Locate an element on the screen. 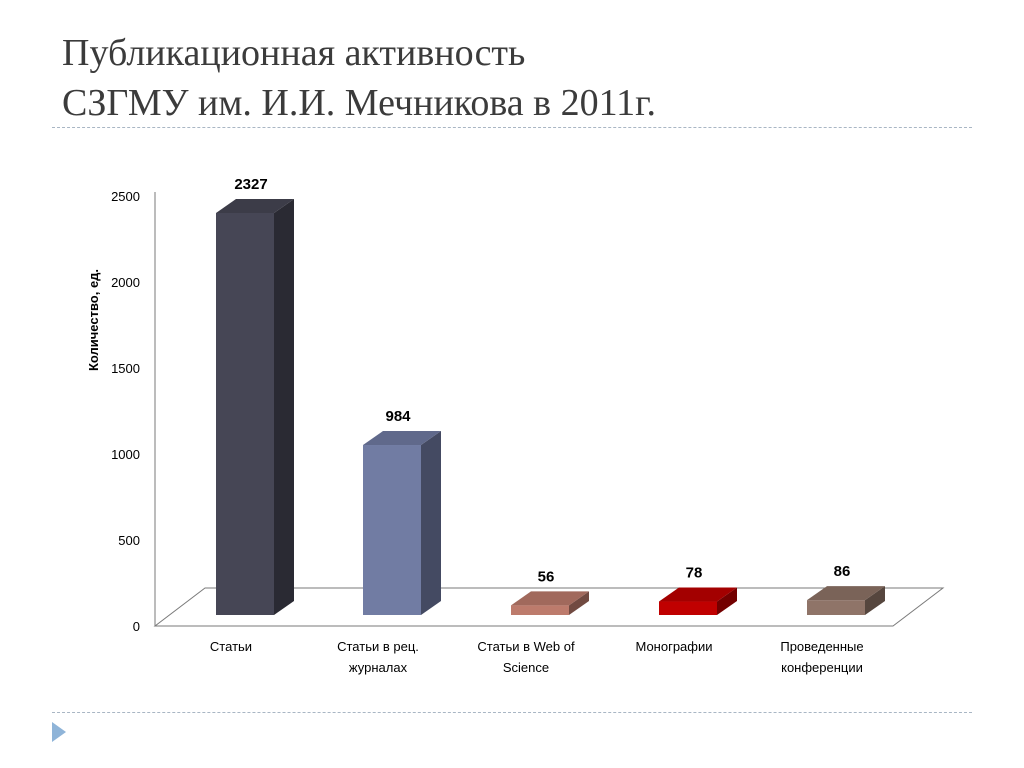  y-axis-label: Количество, ед. is located at coordinates (93, 320).